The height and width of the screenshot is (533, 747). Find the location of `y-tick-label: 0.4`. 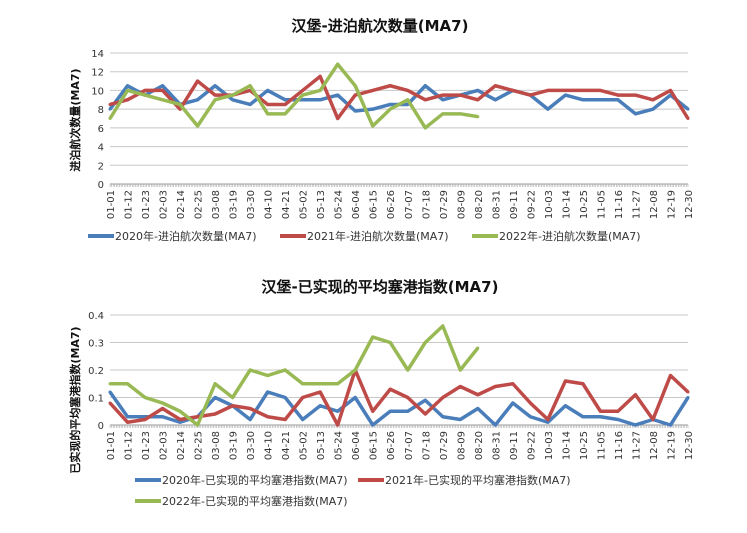

y-tick-label: 0.4 is located at coordinates (96, 316).